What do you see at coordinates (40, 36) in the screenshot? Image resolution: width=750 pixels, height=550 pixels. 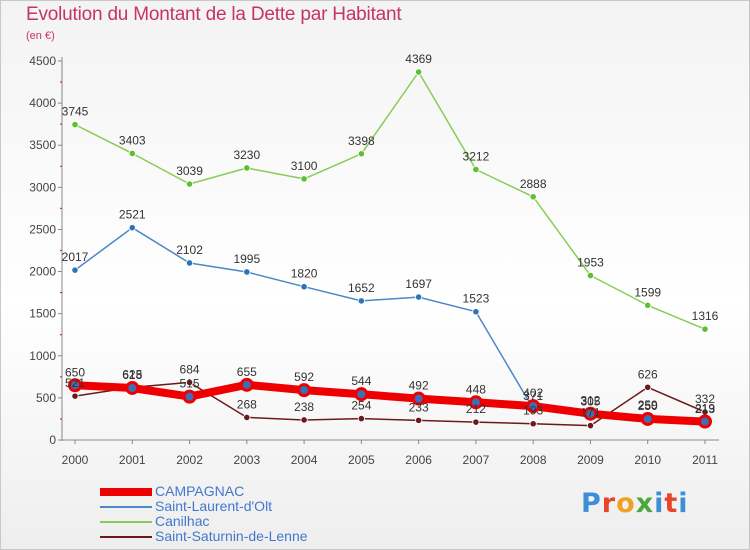 I see `unit-label: (en €)` at bounding box center [40, 36].